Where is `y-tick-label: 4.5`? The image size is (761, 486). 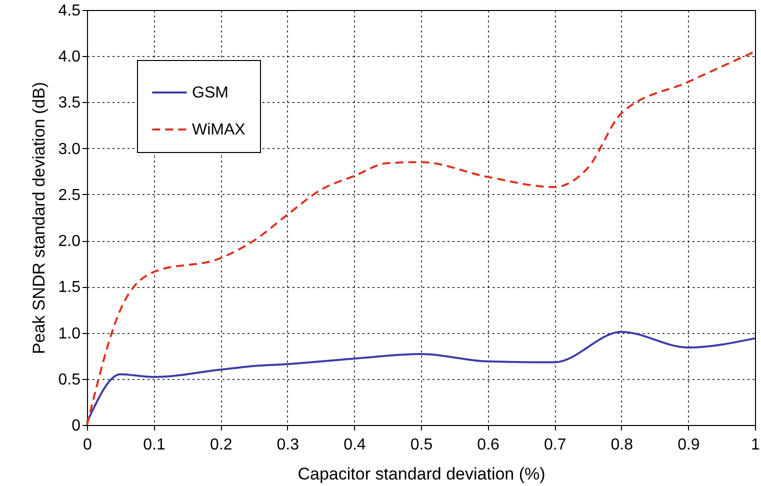 y-tick-label: 4.5 is located at coordinates (69, 11).